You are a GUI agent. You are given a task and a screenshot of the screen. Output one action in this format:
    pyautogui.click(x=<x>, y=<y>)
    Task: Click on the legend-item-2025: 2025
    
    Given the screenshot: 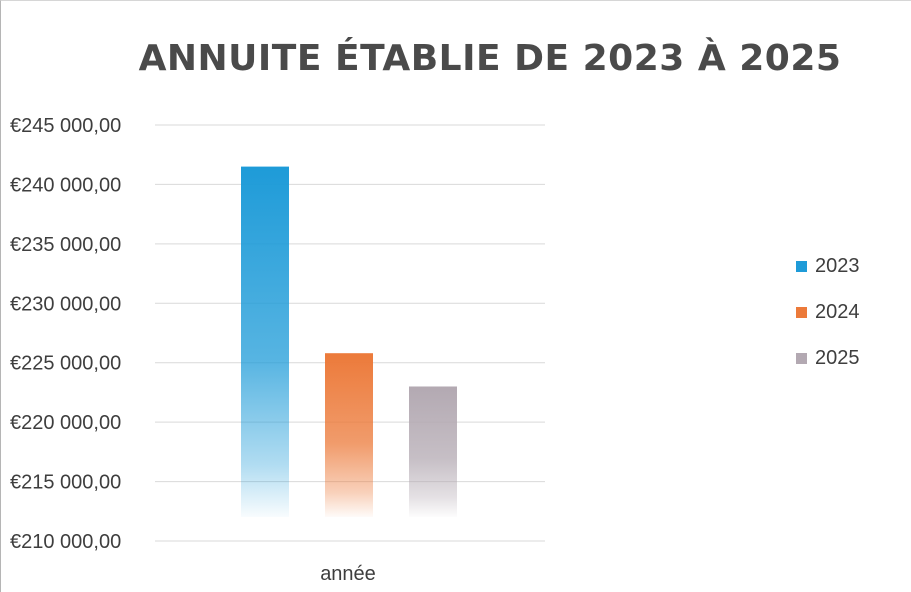 What is the action you would take?
    pyautogui.click(x=828, y=358)
    